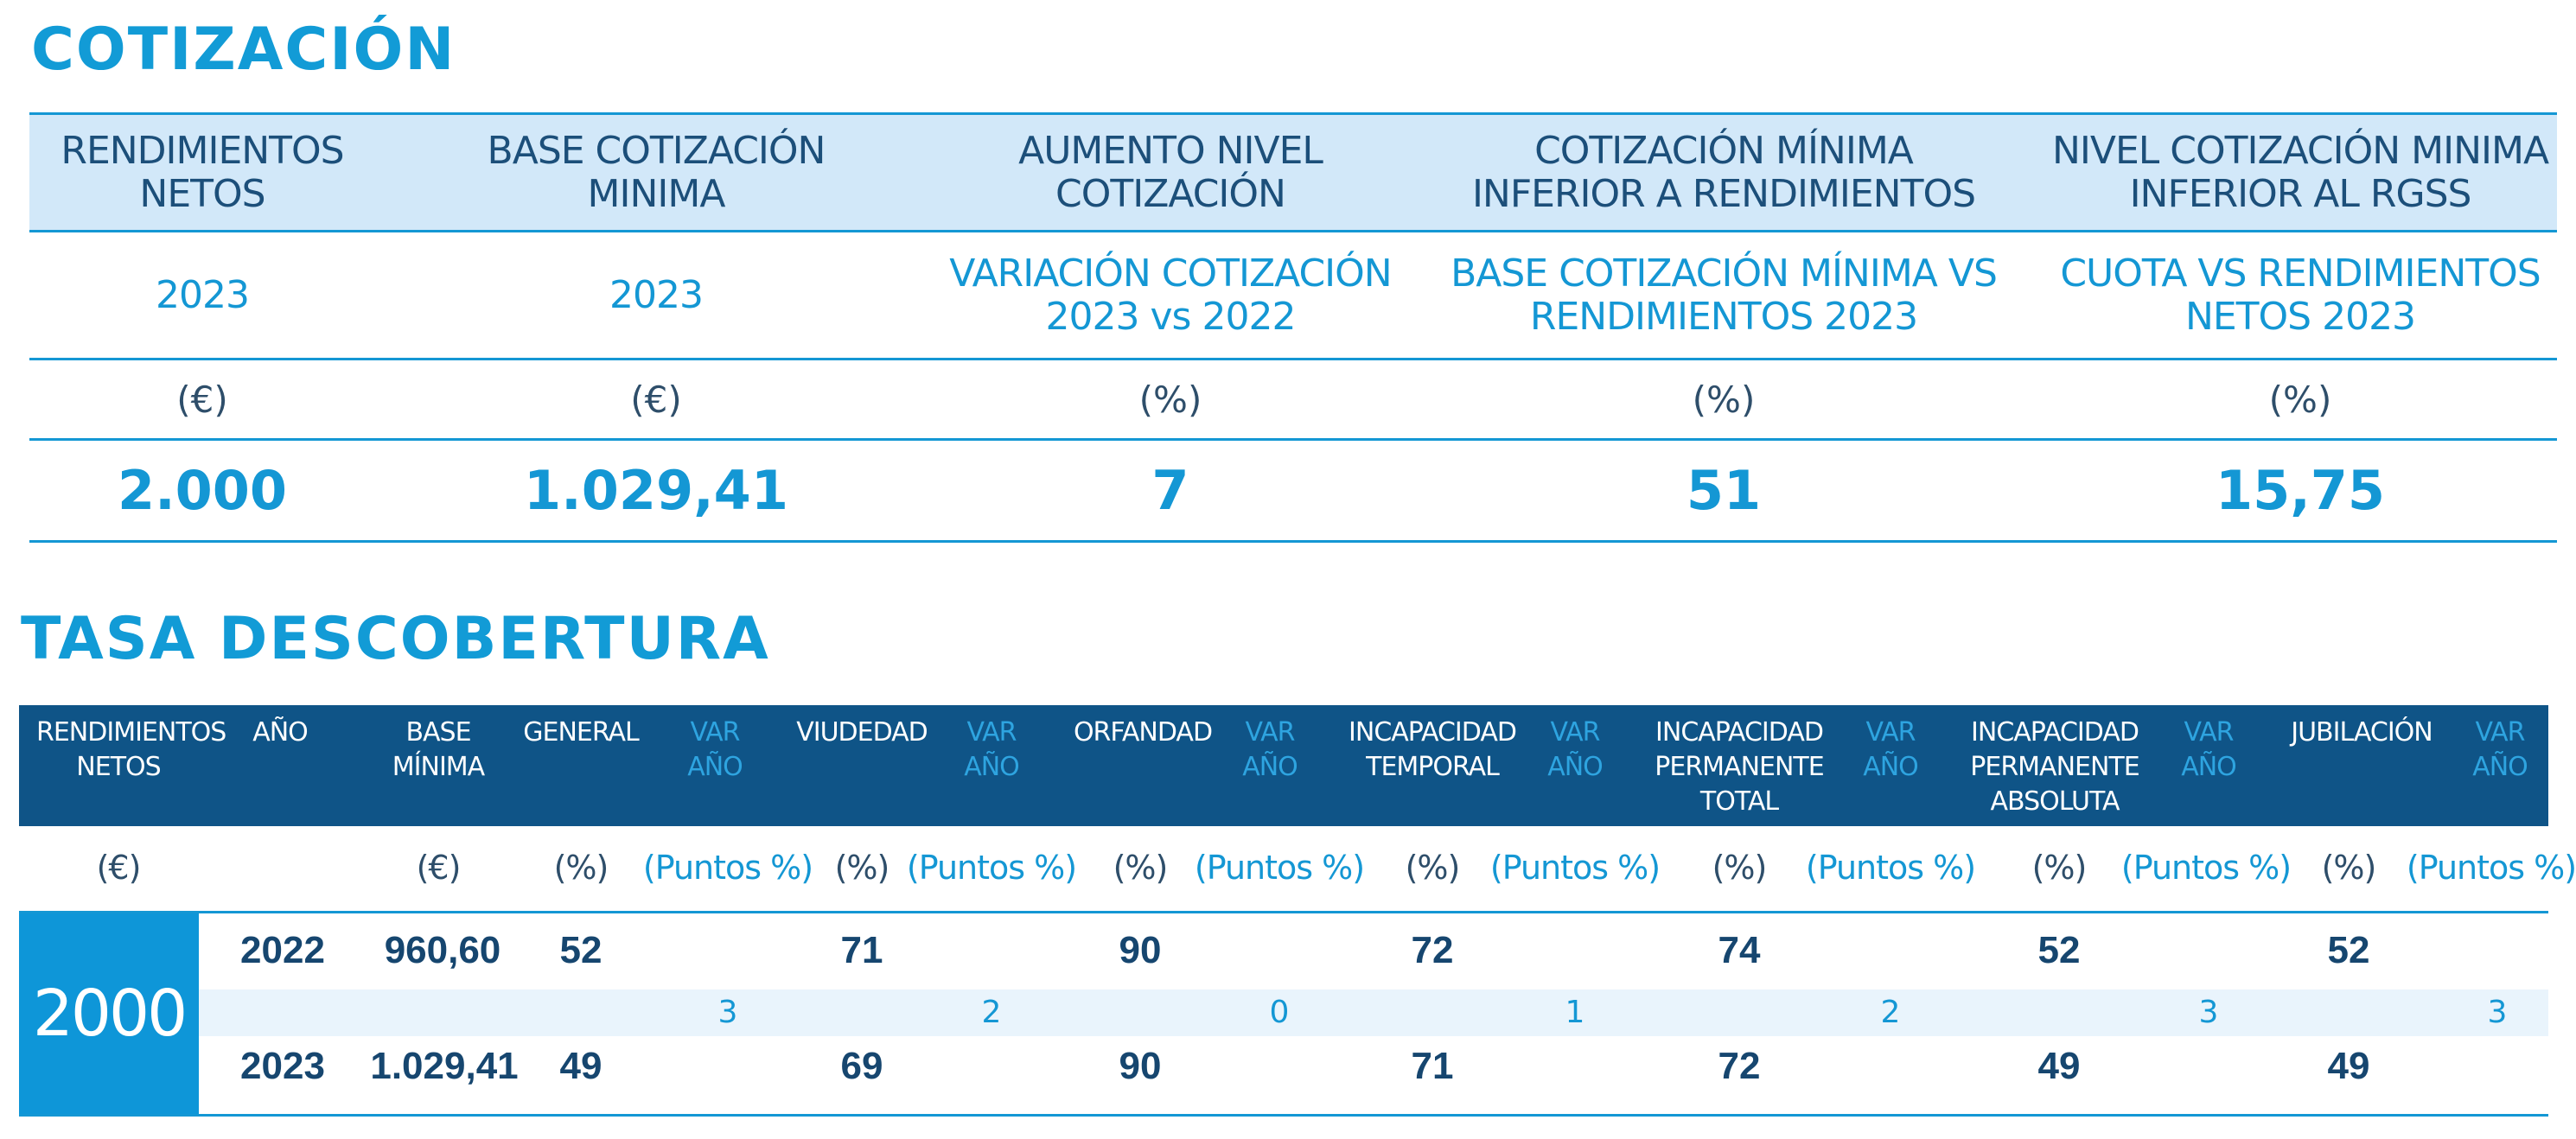 This screenshot has width=2576, height=1139. Describe the element at coordinates (1373, 1013) in the screenshot. I see `variation-band` at that location.